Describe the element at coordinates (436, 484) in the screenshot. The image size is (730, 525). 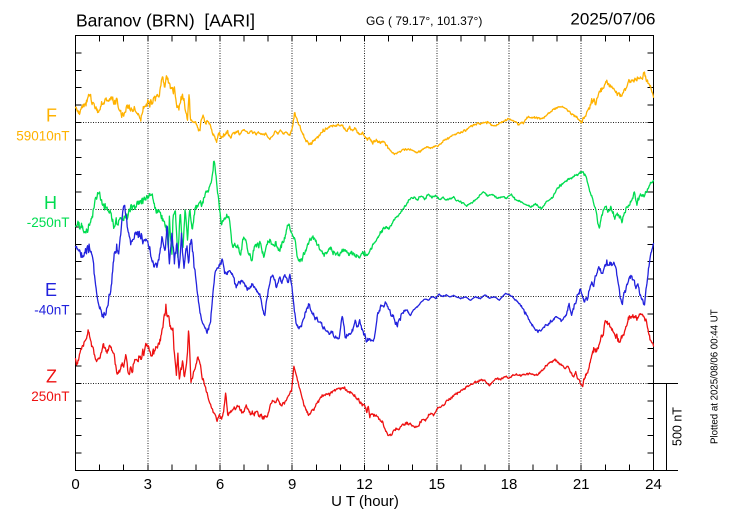
I see `svg-text: 15` at that location.